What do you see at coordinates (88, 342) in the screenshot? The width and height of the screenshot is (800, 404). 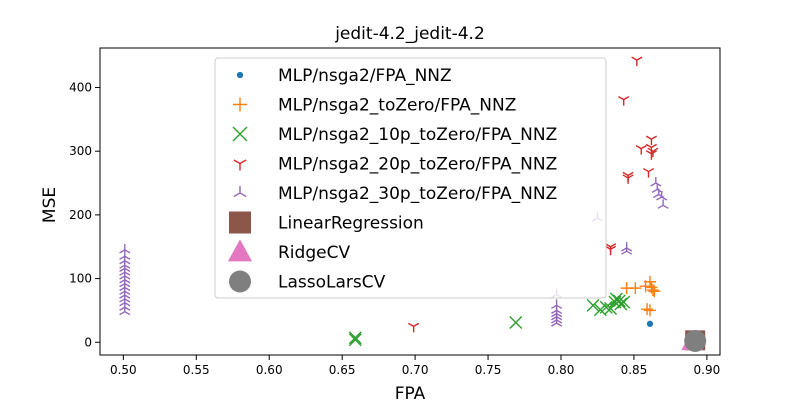 I see `y-tick-label: 0` at bounding box center [88, 342].